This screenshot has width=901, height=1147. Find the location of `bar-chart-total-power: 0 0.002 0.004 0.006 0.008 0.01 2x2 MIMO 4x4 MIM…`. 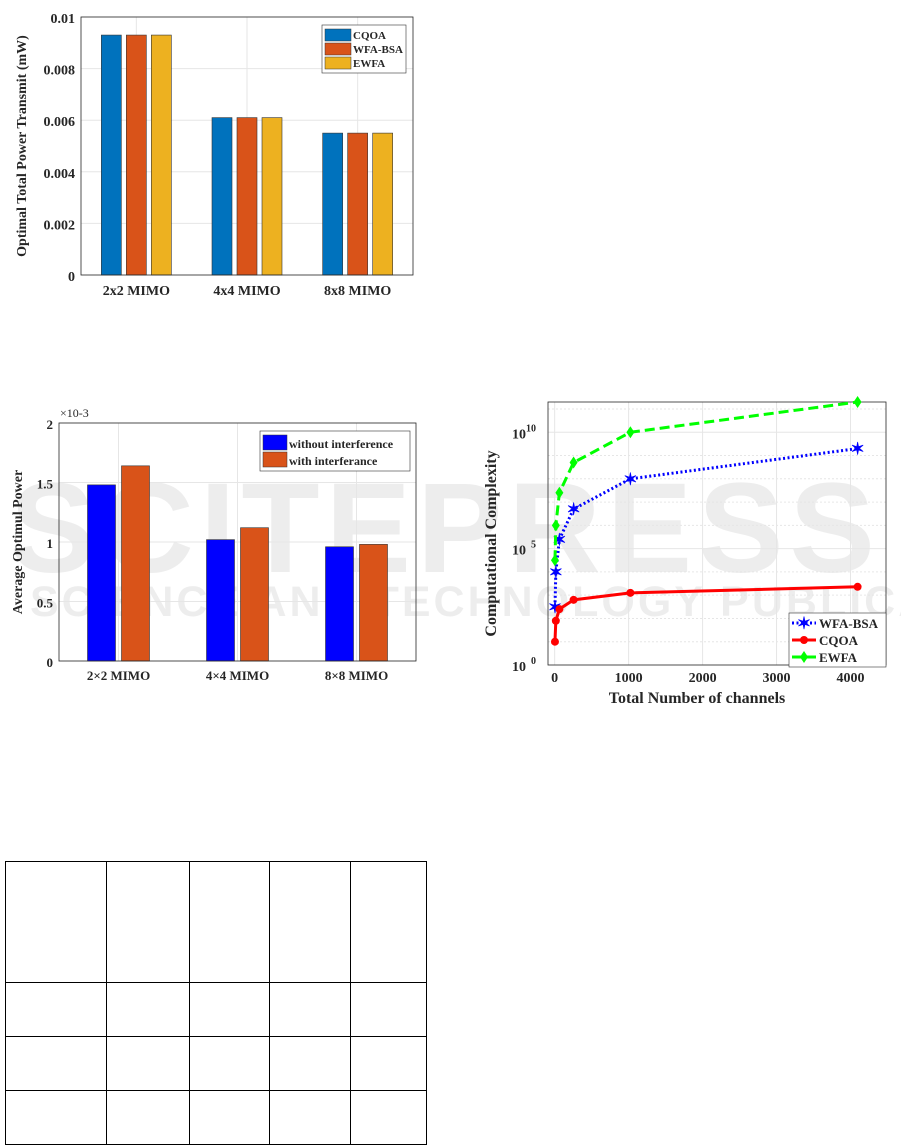

bar-chart-total-power: 0 0.002 0.004 0.006 0.008 0.01 2x2 MIMO 4x4 MIM… is located at coordinates (214, 155).